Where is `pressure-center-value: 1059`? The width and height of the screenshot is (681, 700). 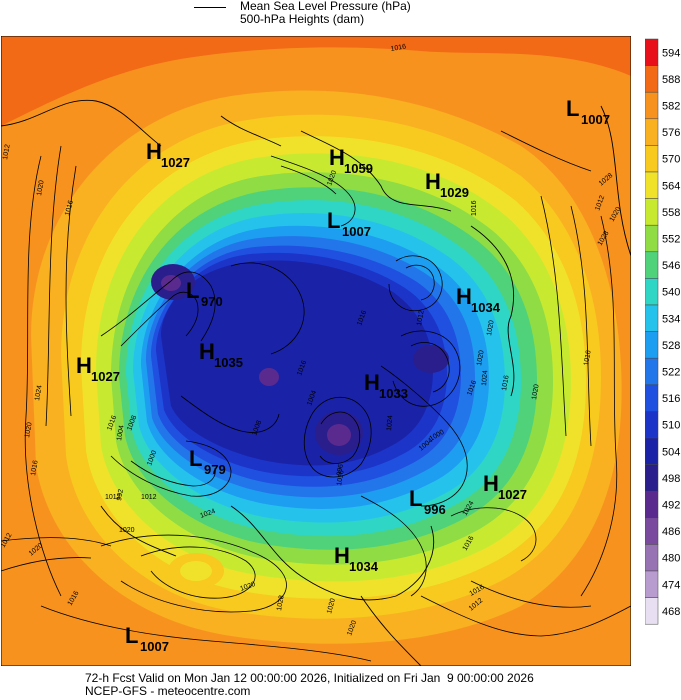
pressure-center-value: 1059 is located at coordinates (358, 168).